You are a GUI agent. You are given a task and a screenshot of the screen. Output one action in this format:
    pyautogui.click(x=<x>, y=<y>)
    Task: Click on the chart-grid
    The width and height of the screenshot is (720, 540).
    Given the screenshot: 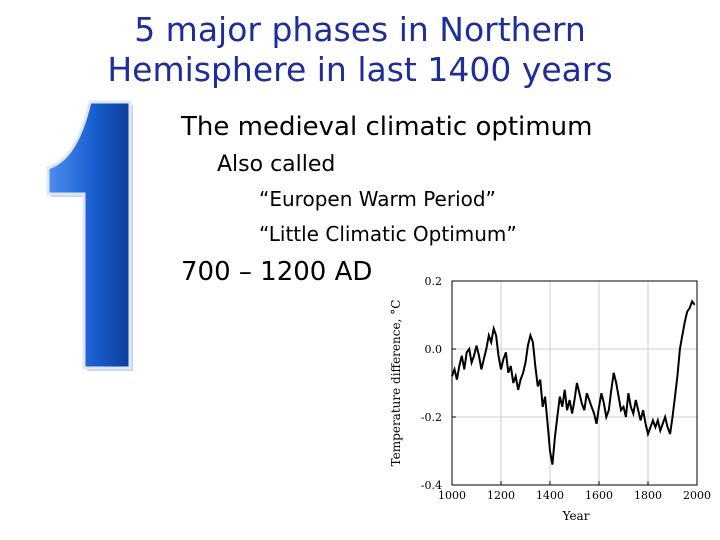 What is the action you would take?
    pyautogui.click(x=574, y=383)
    